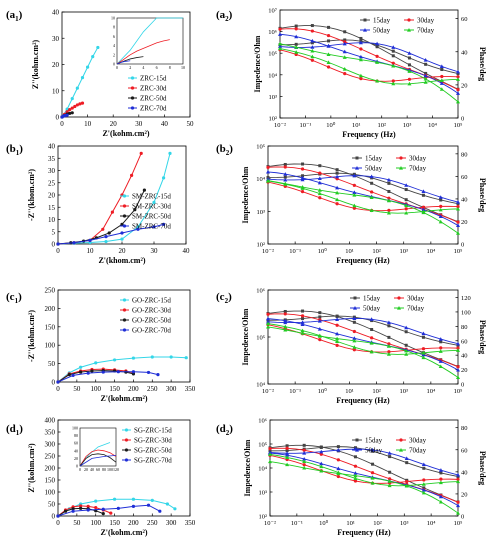 This screenshot has height=550, width=492. Describe the element at coordinates (376, 391) in the screenshot. I see `x-tick-label: 10²` at that location.